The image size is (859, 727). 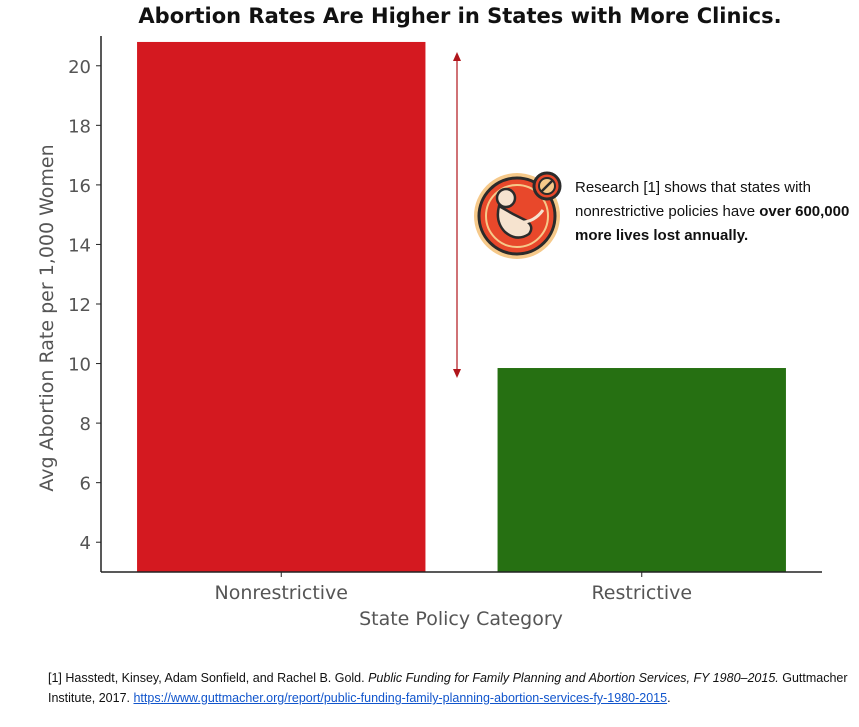 I want to click on y-tick-label: 20, so click(x=79, y=67).